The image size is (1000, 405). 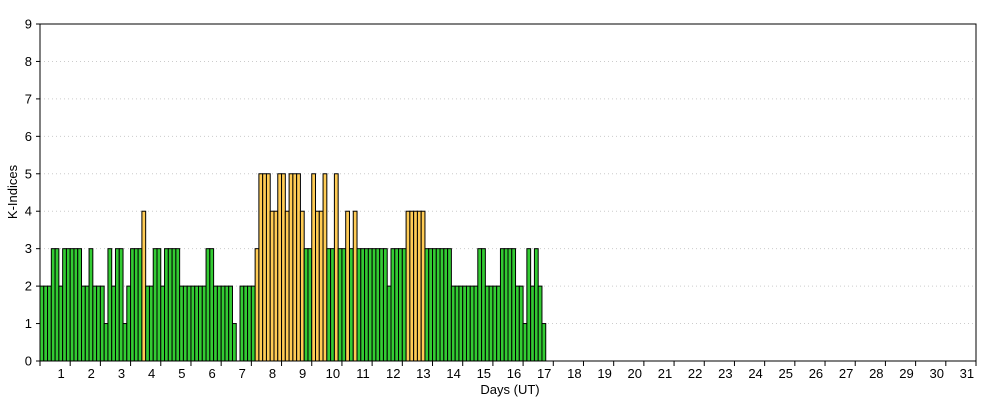 What do you see at coordinates (876, 373) in the screenshot?
I see `x-tick-label: 28` at bounding box center [876, 373].